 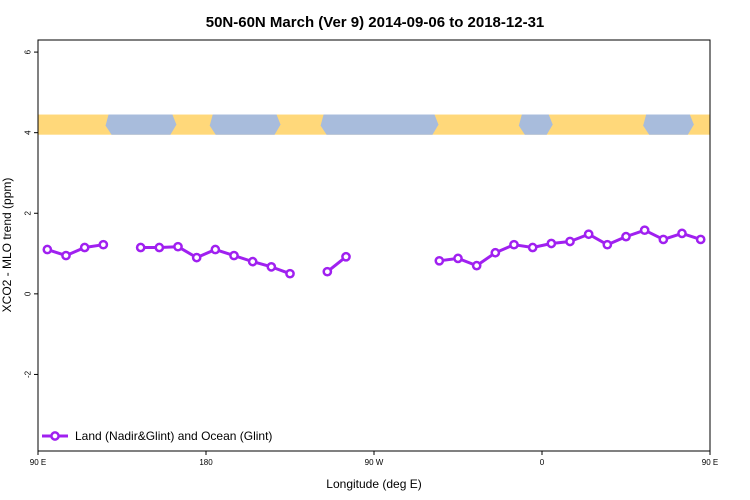 What do you see at coordinates (245, 124) in the screenshot?
I see `ocean-north-america-lakes` at bounding box center [245, 124].